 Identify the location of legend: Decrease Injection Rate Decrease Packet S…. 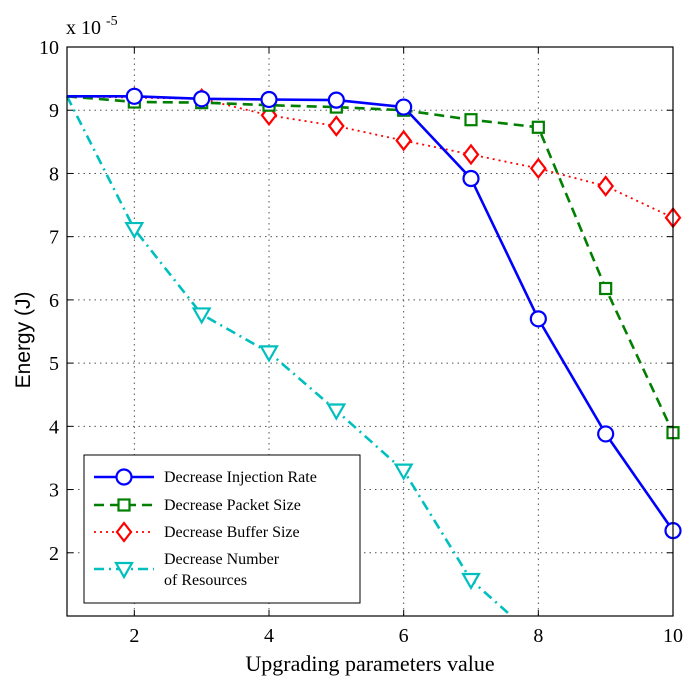
(222, 529).